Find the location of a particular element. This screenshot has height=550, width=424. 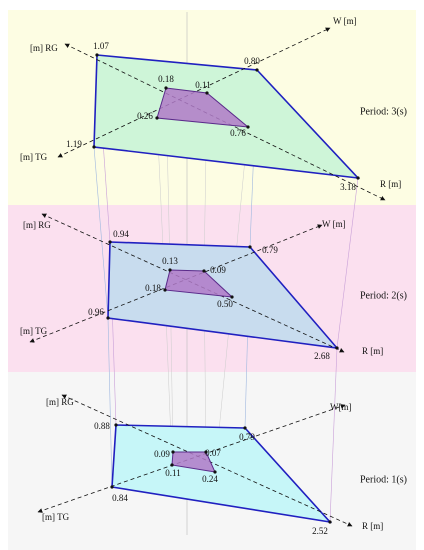

inner-value: 0.07 is located at coordinates (213, 453).